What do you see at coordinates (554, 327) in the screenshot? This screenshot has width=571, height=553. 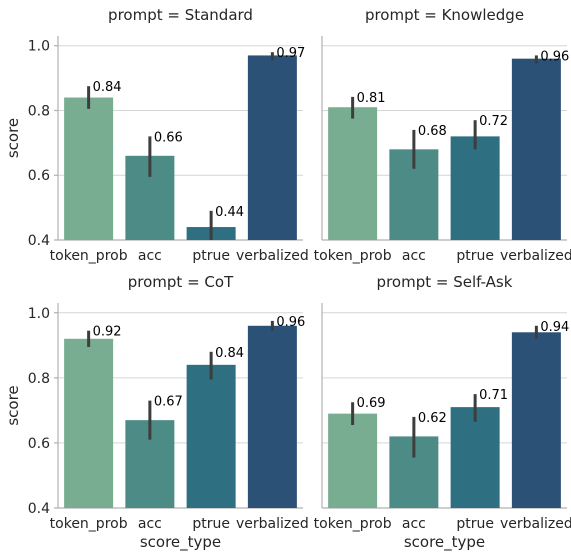 I see `bar-value-label: 0.94` at bounding box center [554, 327].